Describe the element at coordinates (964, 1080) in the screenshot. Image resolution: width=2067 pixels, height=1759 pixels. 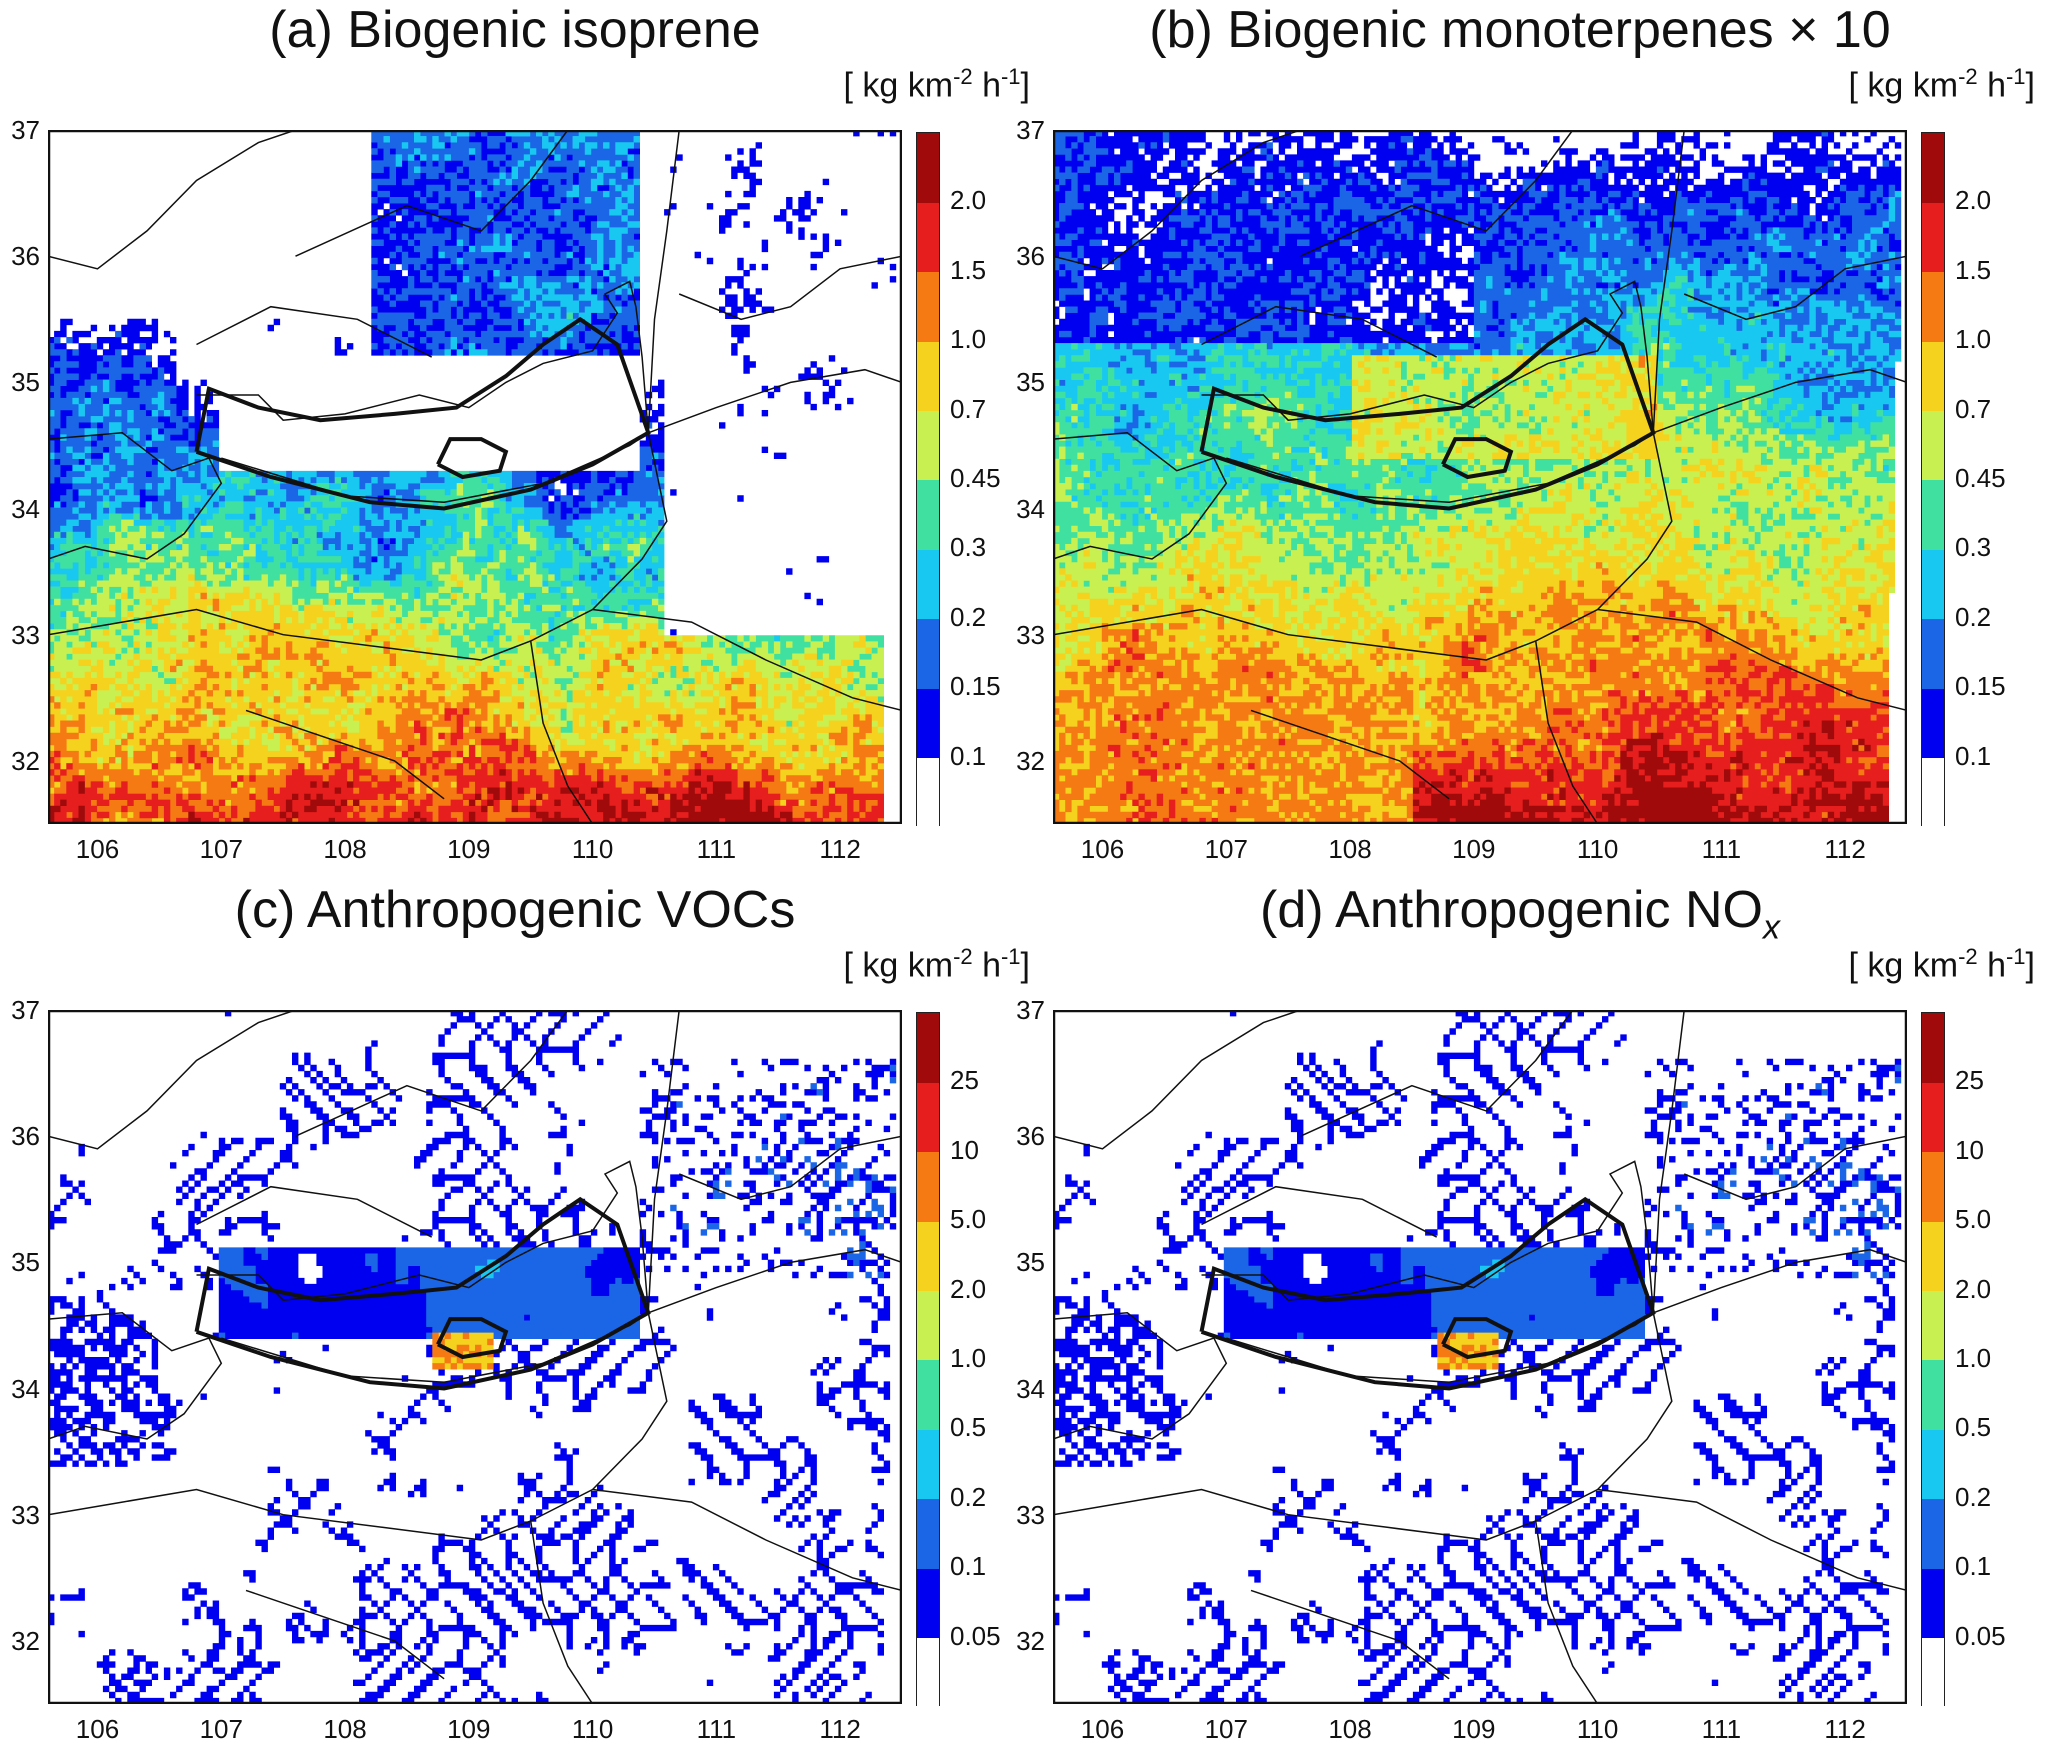
I see `colorbar-label: 25` at that location.